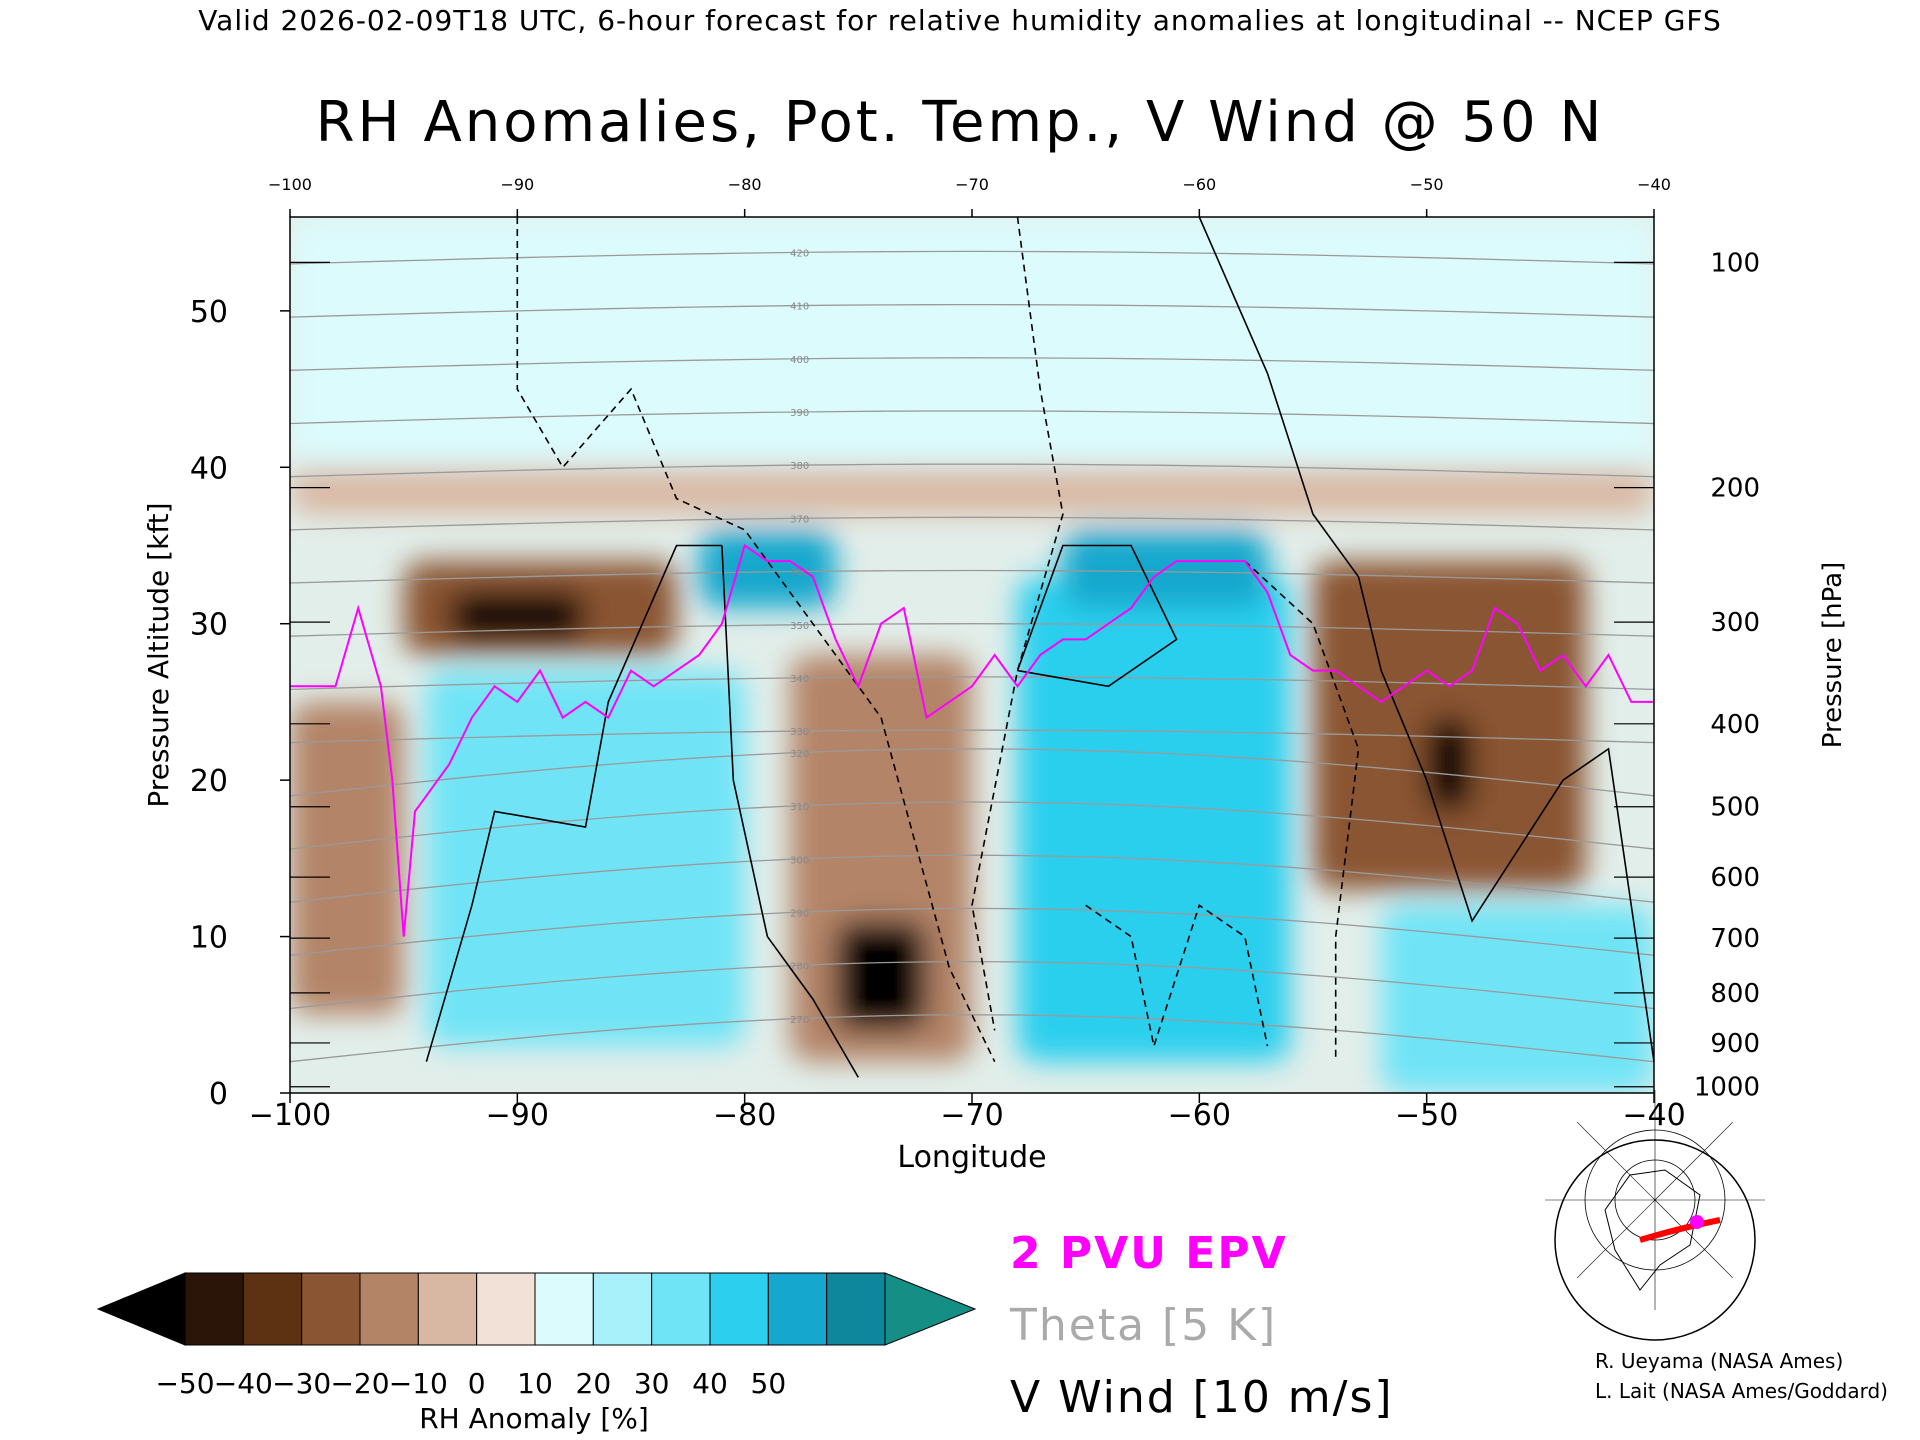 This screenshot has height=1440, width=1920. Describe the element at coordinates (799, 679) in the screenshot. I see `theta-contour-label: 340` at that location.